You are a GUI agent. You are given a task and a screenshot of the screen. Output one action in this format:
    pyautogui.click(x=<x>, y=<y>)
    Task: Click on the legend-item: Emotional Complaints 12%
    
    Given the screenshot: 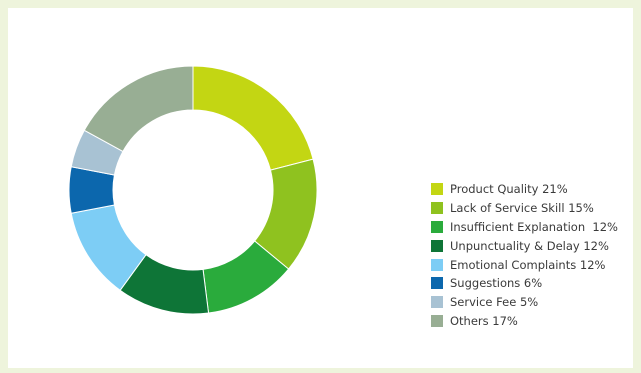 What is the action you would take?
    pyautogui.click(x=524, y=264)
    